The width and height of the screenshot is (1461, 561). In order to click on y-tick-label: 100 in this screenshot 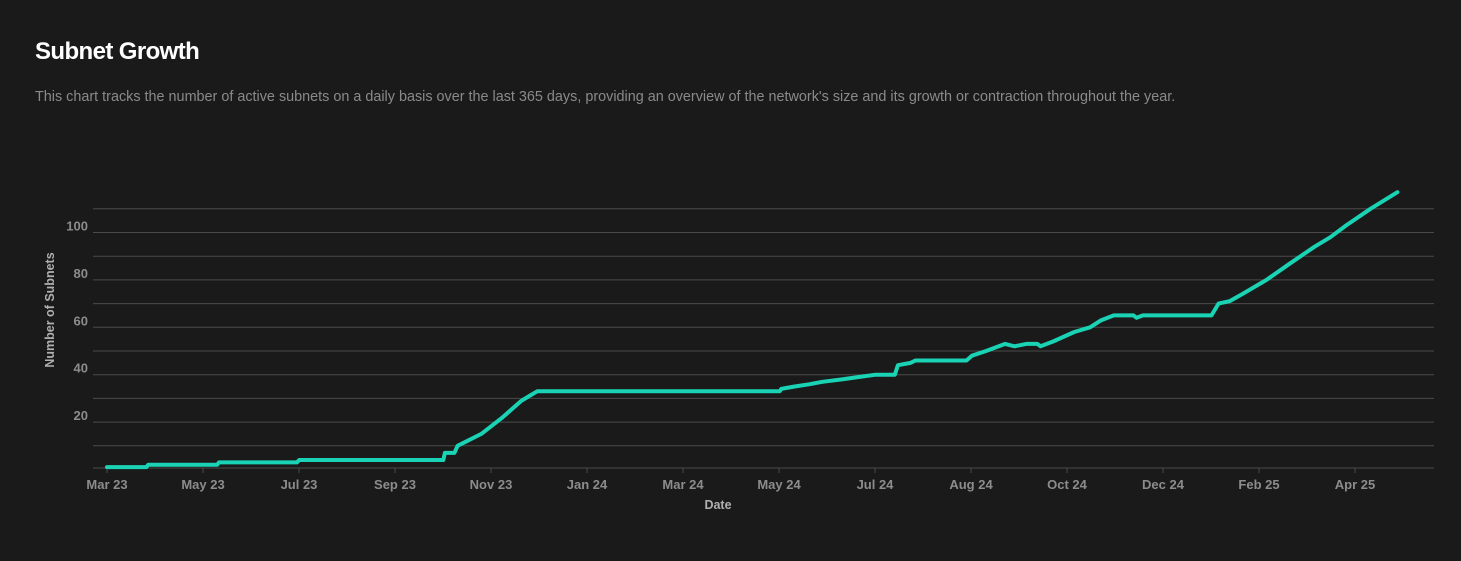, I will do `click(77, 226)`.